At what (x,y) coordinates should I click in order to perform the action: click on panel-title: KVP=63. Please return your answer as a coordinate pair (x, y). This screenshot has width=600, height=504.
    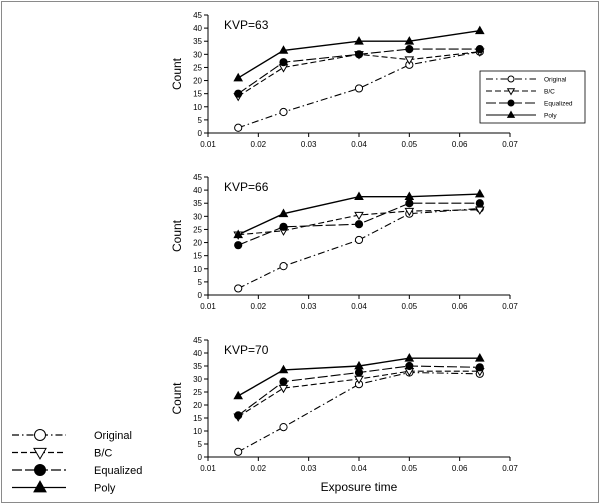
    Looking at the image, I should click on (246, 25).